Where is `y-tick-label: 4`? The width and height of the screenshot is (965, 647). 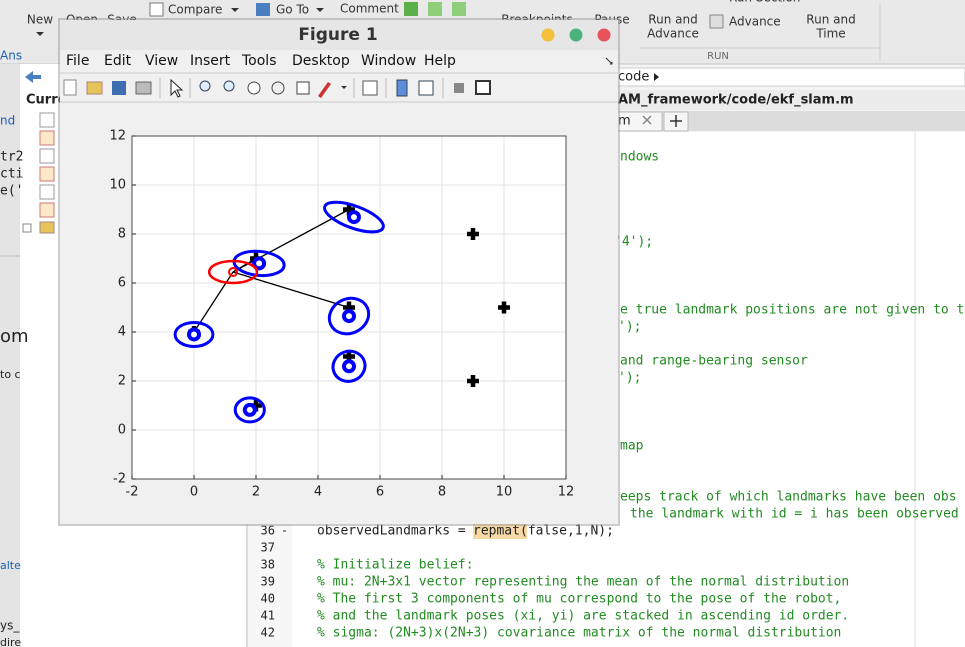
y-tick-label: 4 is located at coordinates (122, 332).